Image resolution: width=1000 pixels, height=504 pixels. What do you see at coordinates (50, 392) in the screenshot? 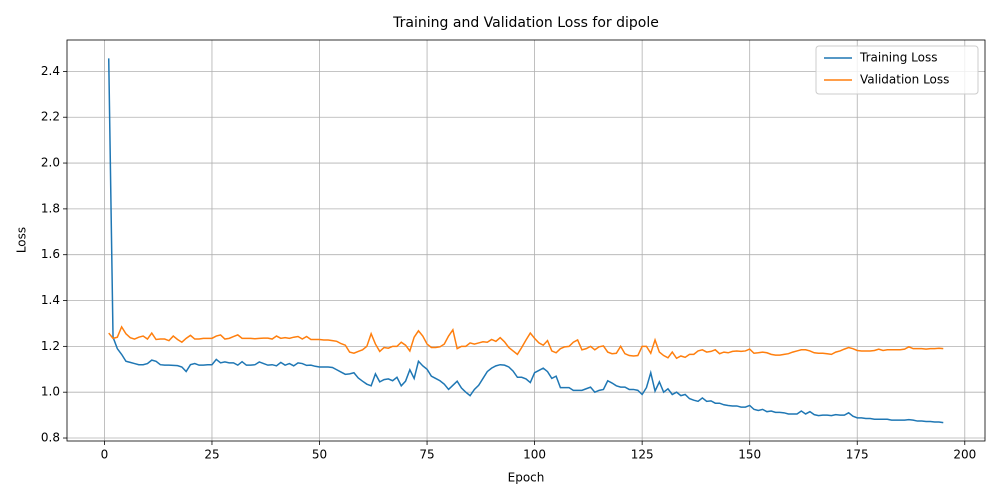
I see `y-tick-label: 1.0` at bounding box center [50, 392].